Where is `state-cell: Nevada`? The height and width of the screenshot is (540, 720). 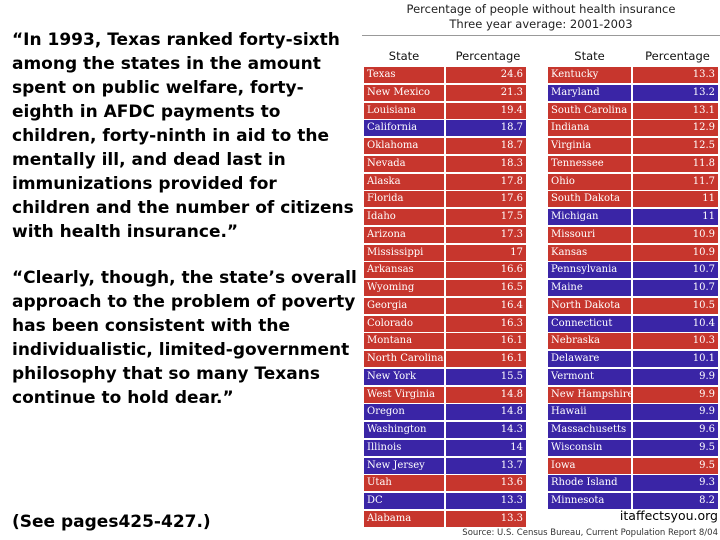 state-cell: Nevada is located at coordinates (404, 163).